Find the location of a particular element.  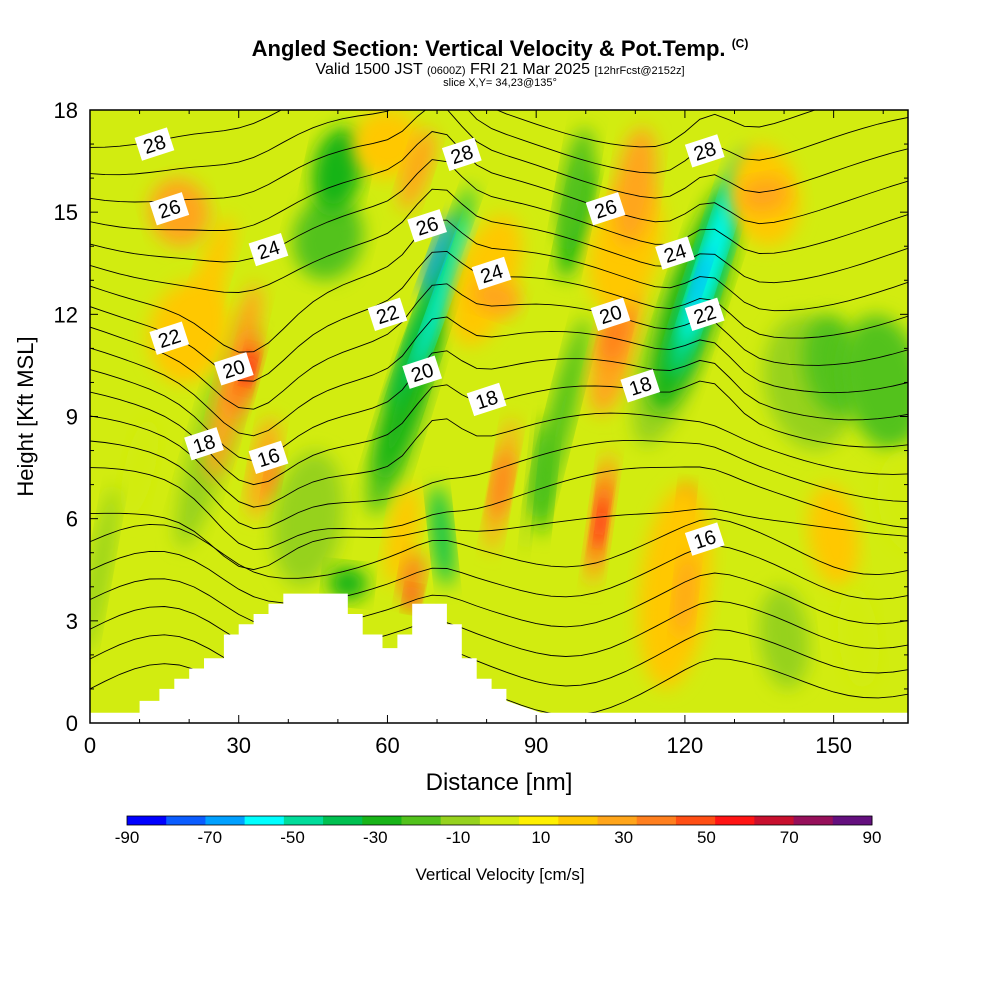

x-tick-label: 0 is located at coordinates (90, 745).